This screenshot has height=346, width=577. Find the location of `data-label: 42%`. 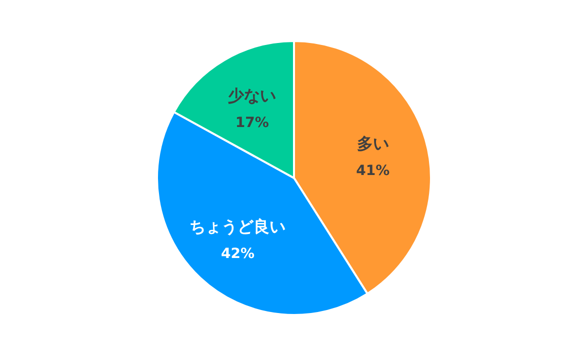

data-label: 42% is located at coordinates (237, 254).